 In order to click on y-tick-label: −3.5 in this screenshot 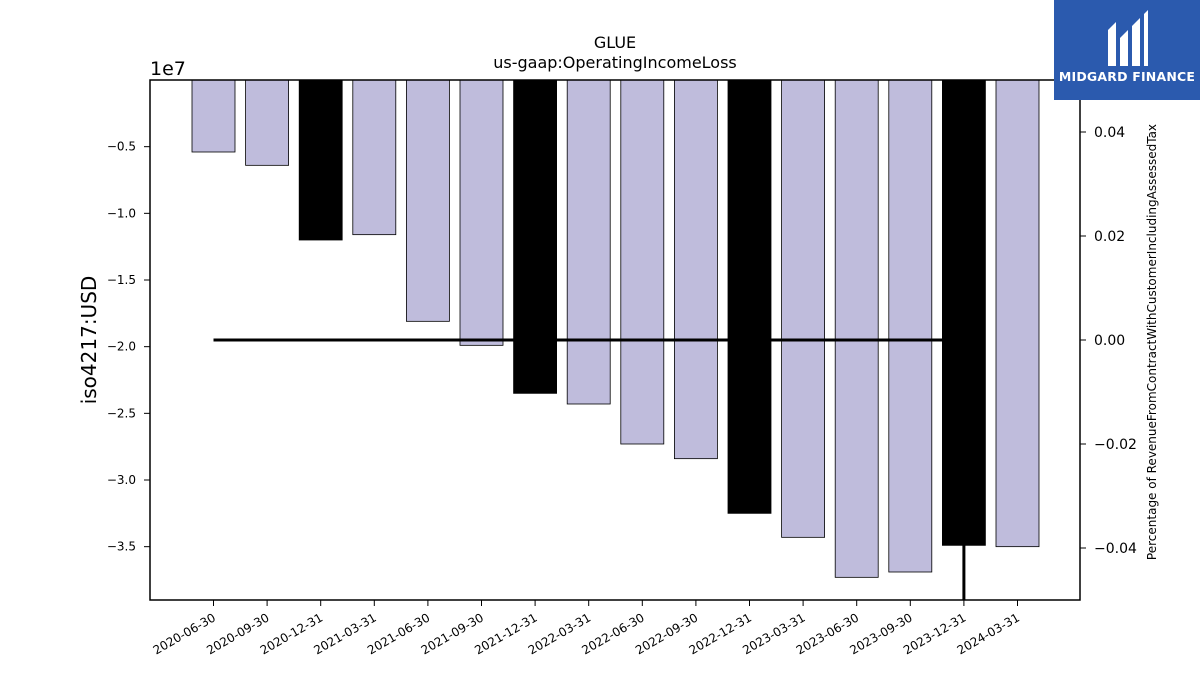, I will do `click(121, 547)`.